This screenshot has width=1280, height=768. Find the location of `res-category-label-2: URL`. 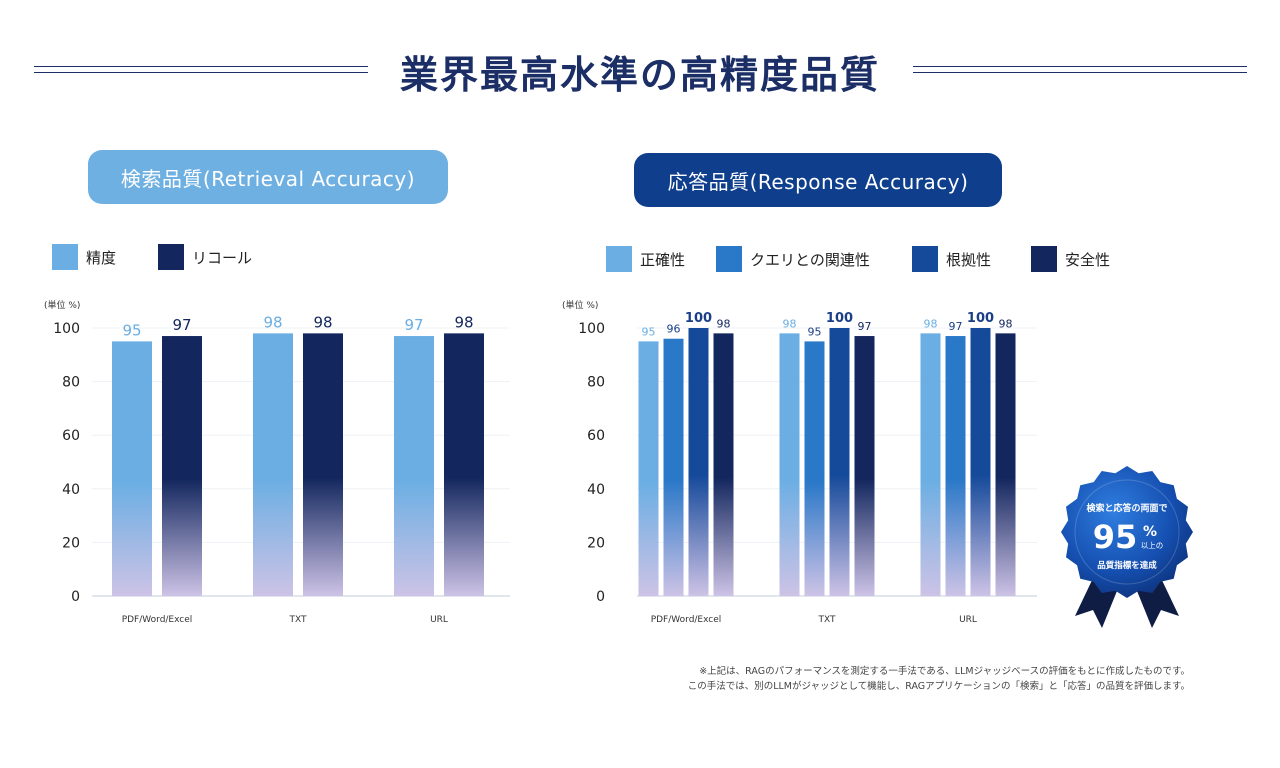

res-category-label-2: URL is located at coordinates (968, 620).